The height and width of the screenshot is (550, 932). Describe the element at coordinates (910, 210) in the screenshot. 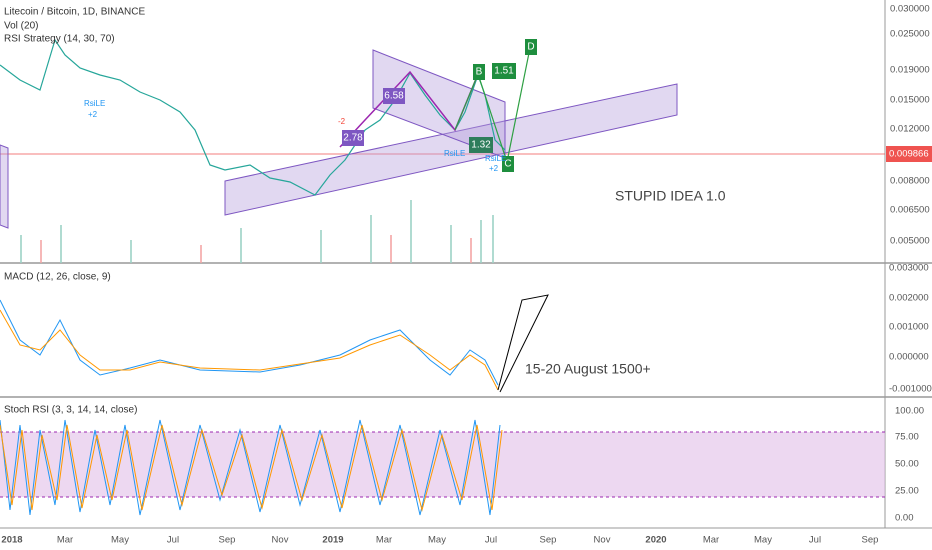

I see `price-axis-label: 0.006500` at that location.